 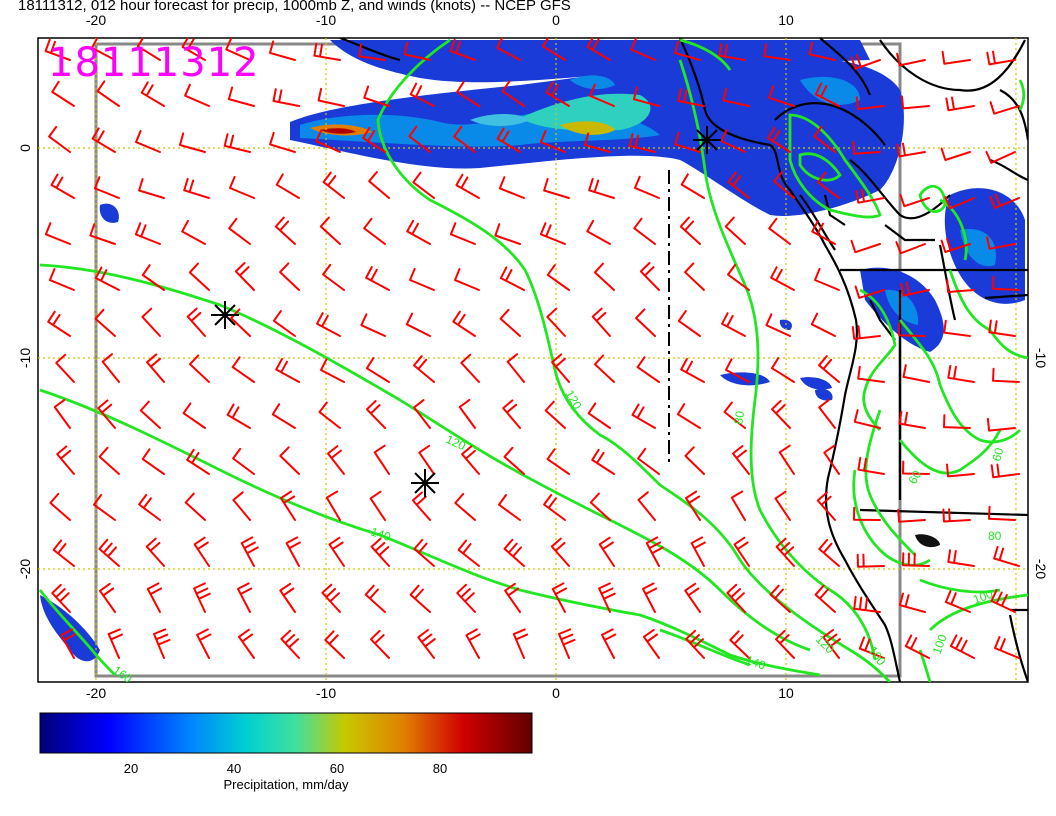 What do you see at coordinates (440, 768) in the screenshot?
I see `colorbar-tick: 80` at bounding box center [440, 768].